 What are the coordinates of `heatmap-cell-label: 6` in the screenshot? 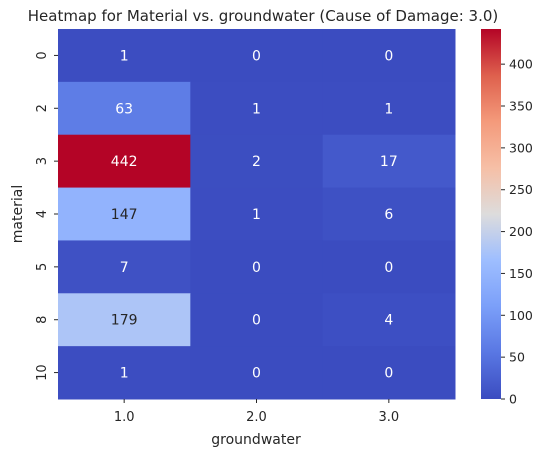 It's located at (388, 215).